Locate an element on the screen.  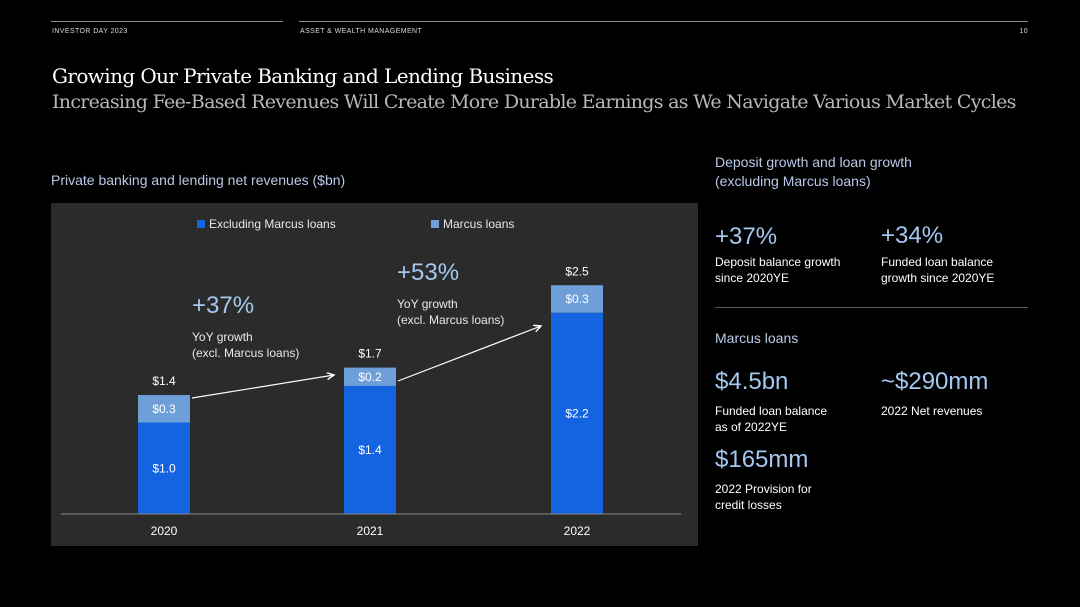
data-label-marcus-2022: $0.3 is located at coordinates (577, 299).